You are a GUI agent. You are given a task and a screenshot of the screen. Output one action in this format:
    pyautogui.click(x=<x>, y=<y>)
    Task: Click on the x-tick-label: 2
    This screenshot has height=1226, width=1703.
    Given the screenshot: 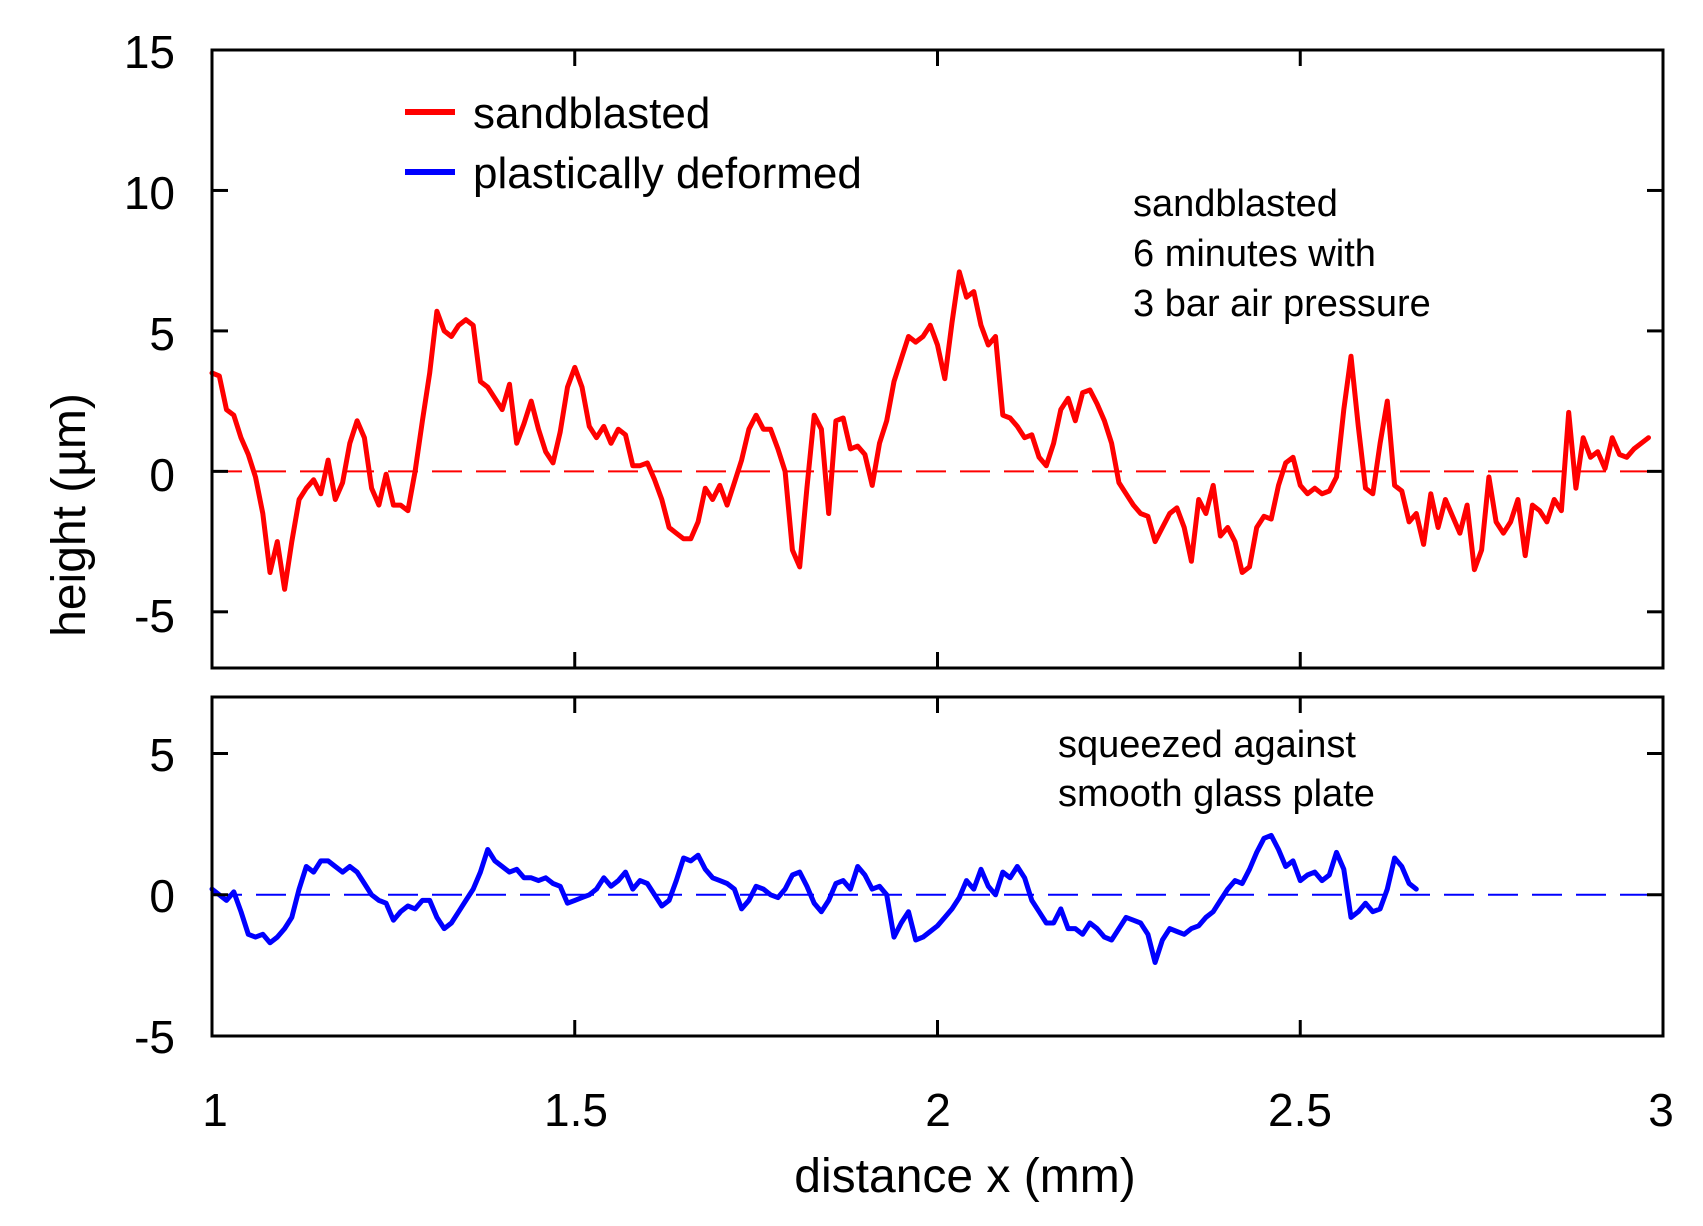 What is the action you would take?
    pyautogui.click(x=938, y=1110)
    